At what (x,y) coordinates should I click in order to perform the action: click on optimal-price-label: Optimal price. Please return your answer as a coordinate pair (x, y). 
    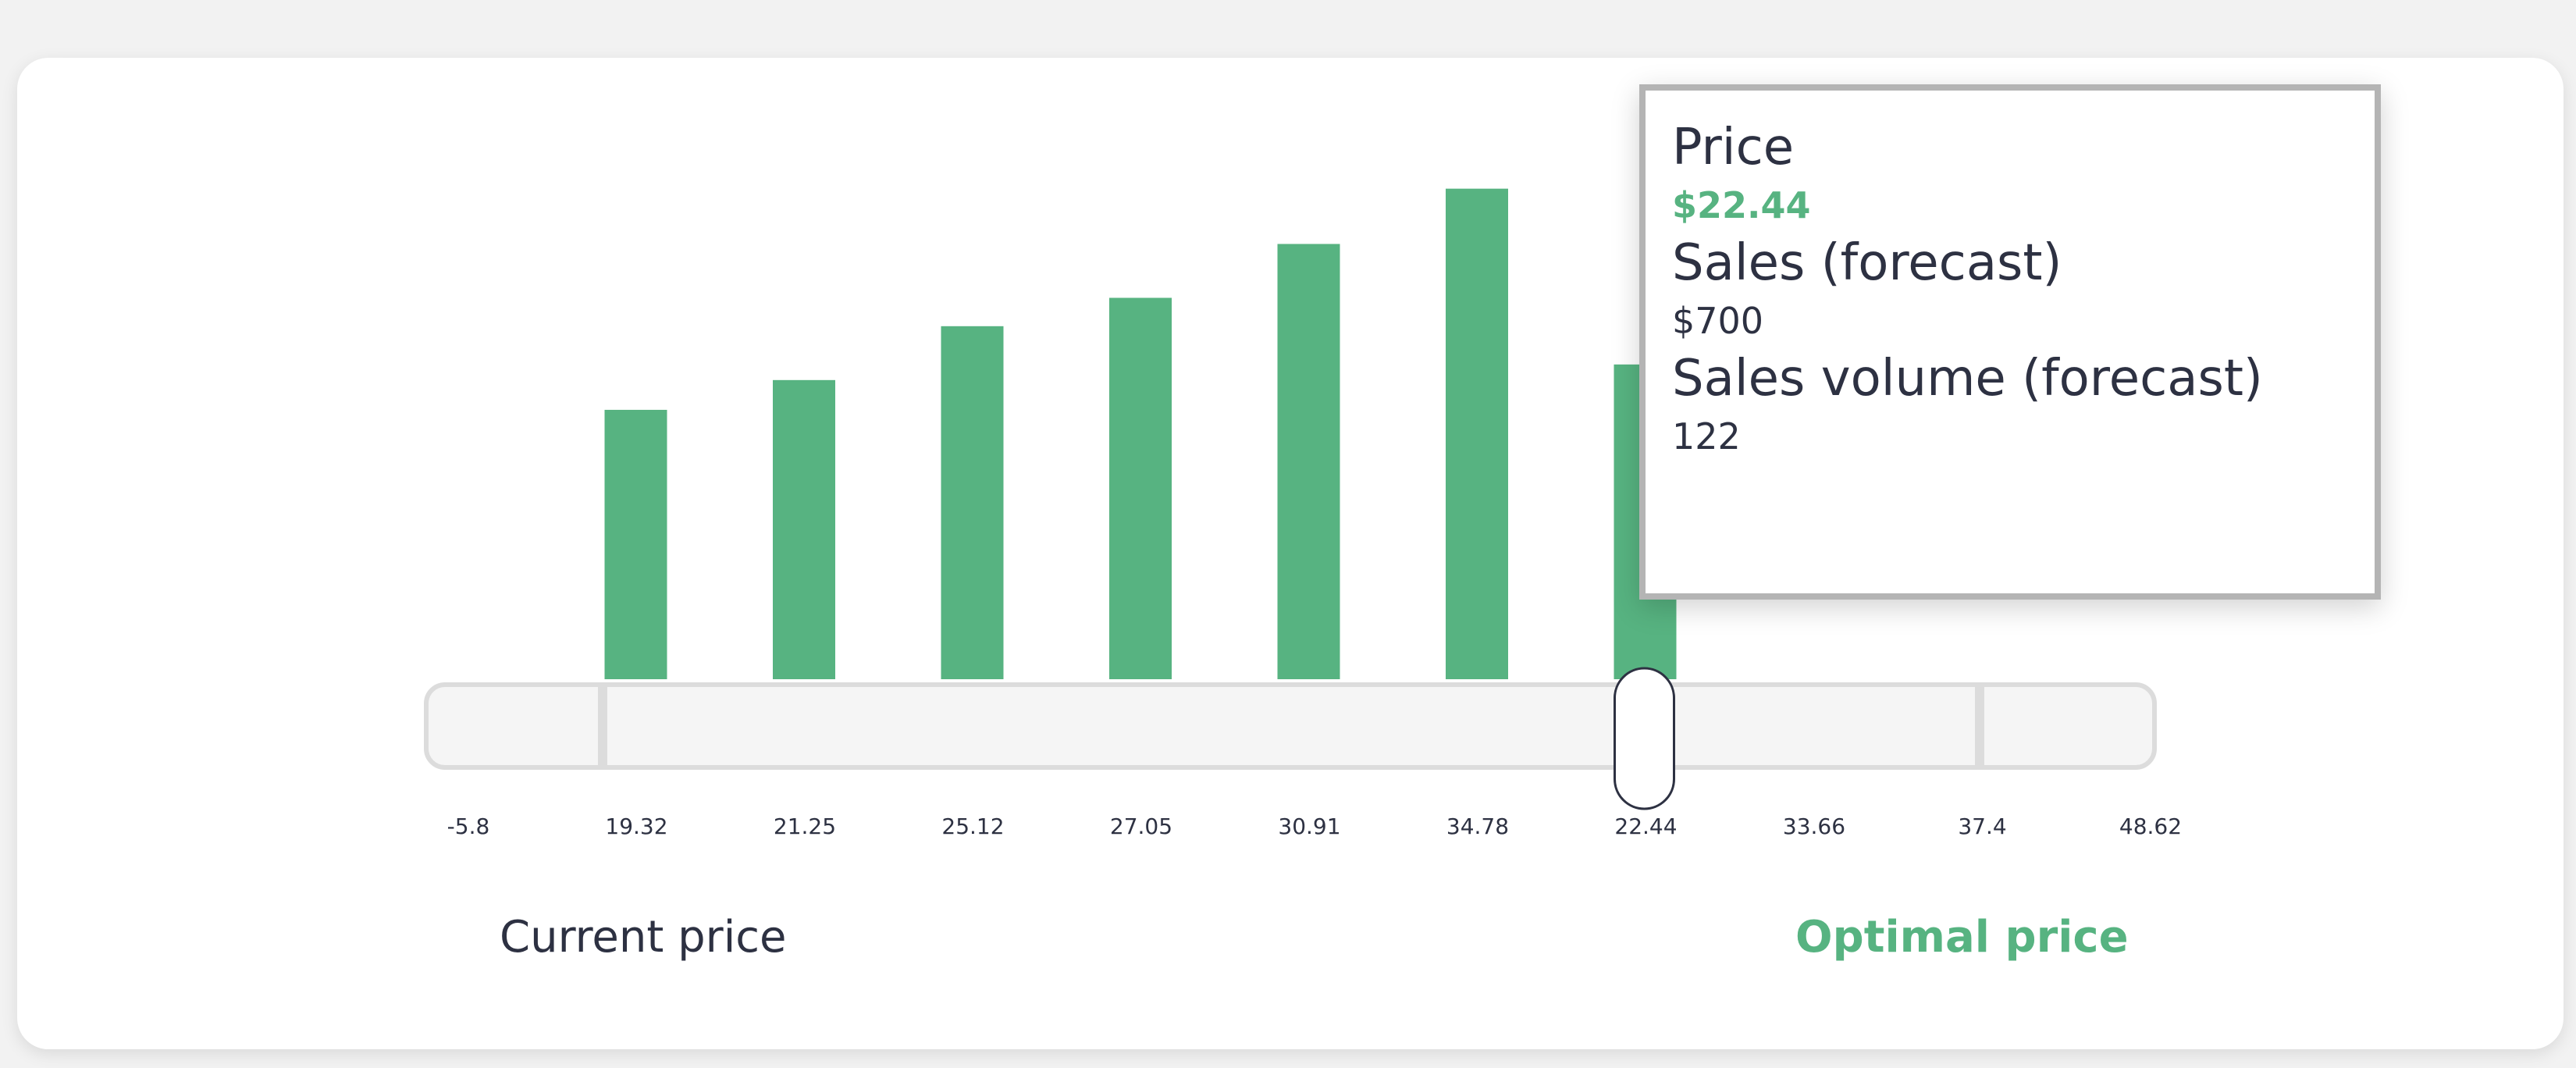
    Looking at the image, I should click on (1962, 938).